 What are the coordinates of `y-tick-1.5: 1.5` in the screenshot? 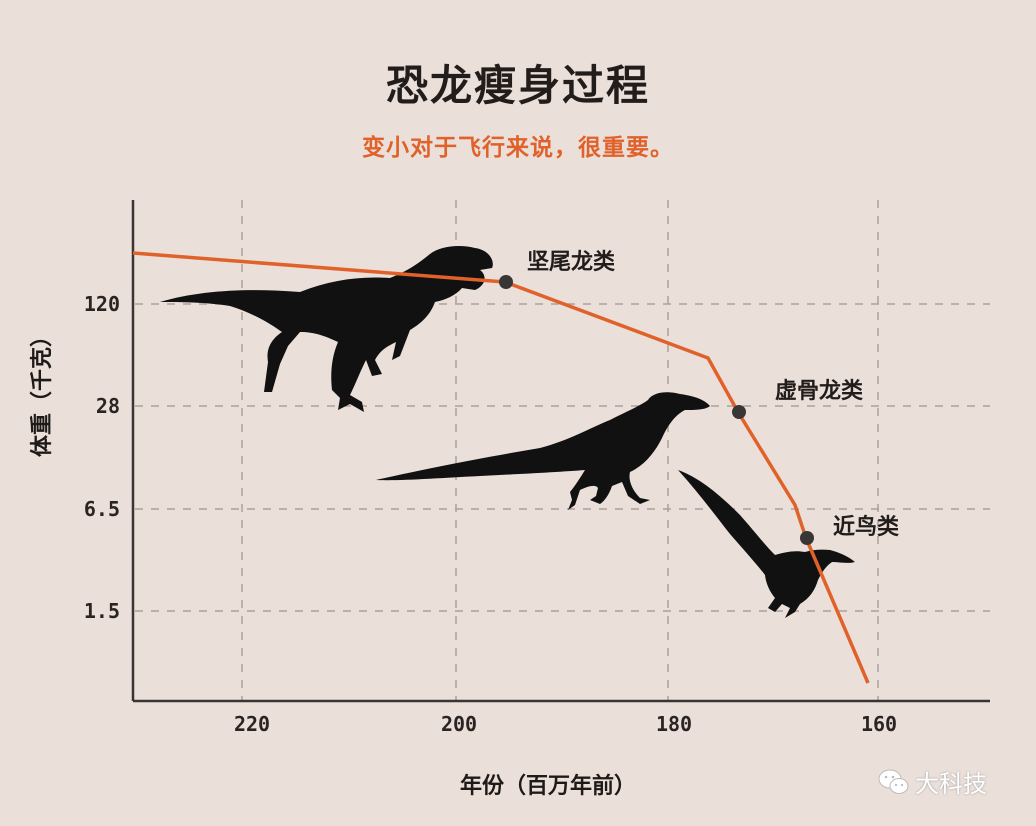 It's located at (101, 611).